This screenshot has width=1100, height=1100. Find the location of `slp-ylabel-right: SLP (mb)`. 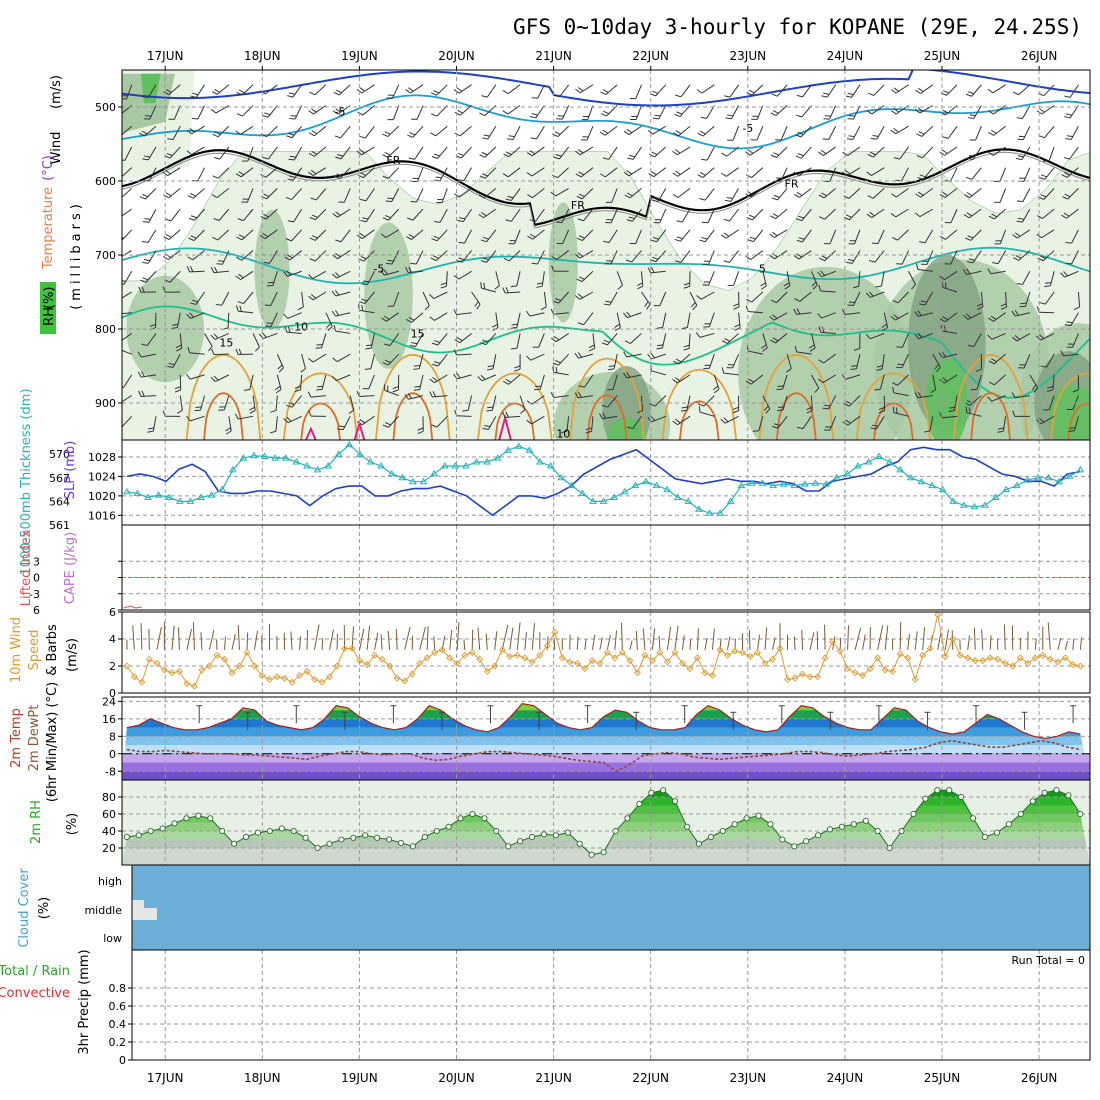

slp-ylabel-right: SLP (mb) is located at coordinates (70, 470).